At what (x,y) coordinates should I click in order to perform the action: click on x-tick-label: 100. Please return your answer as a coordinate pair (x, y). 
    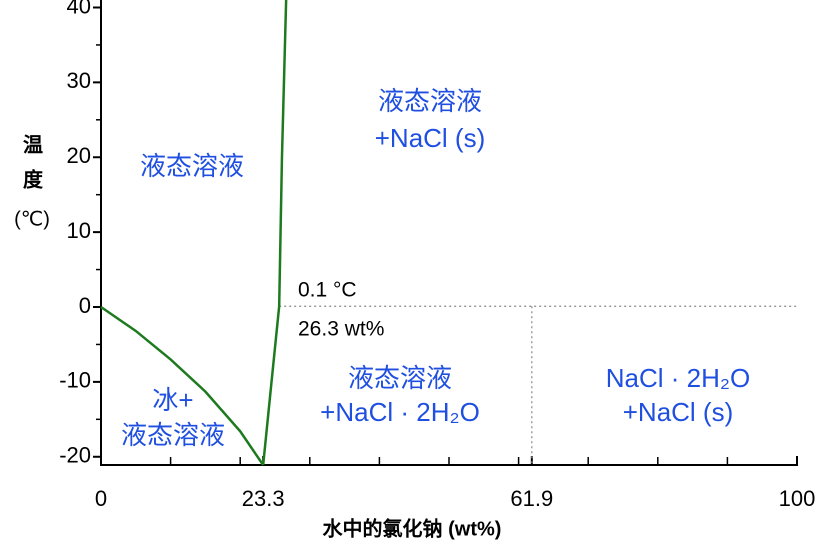
    Looking at the image, I should click on (797, 498).